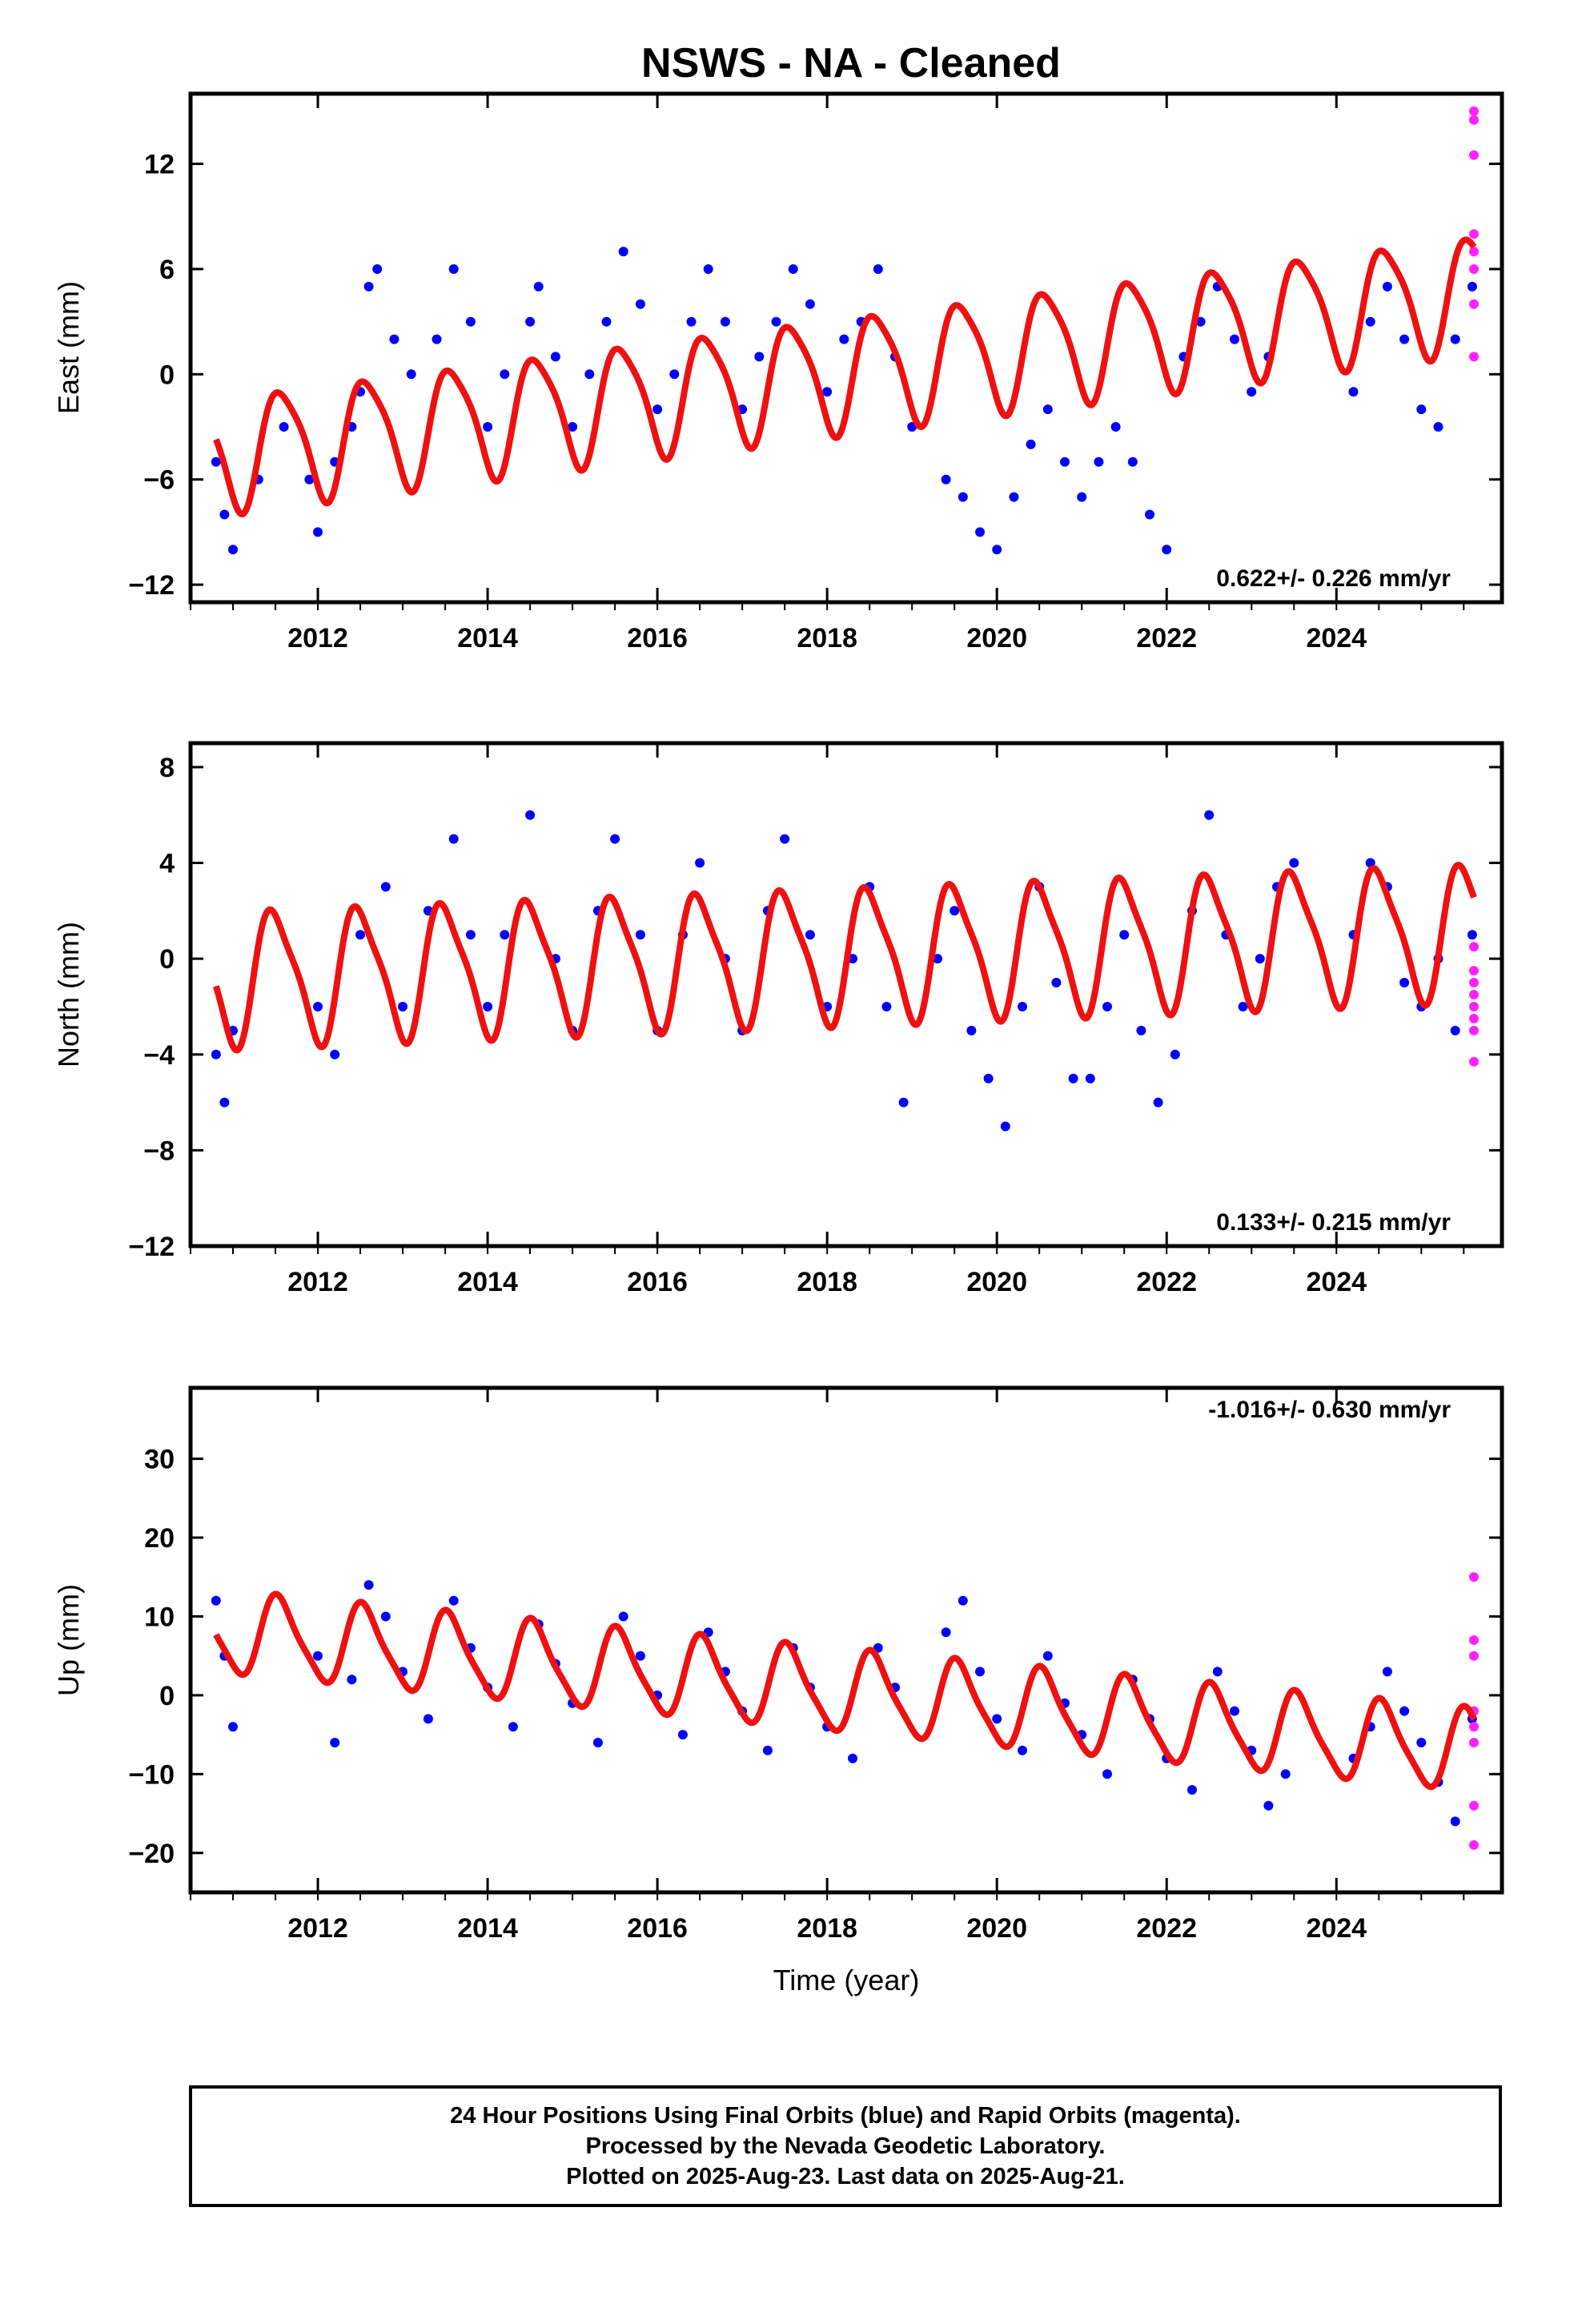  Describe the element at coordinates (1336, 1282) in the screenshot. I see `x-tick-label: 2024` at that location.